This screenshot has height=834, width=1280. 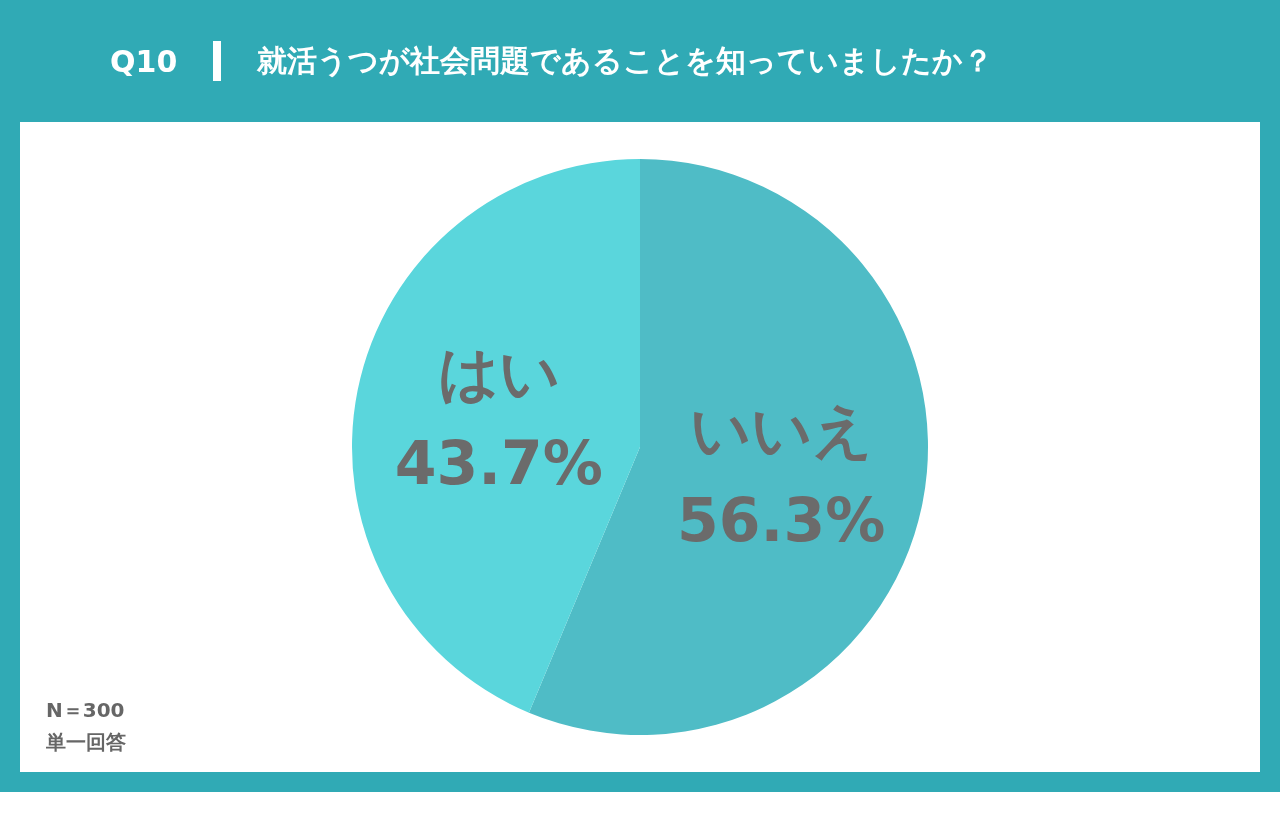 What do you see at coordinates (781, 519) in the screenshot?
I see `data-label: 56.3%` at bounding box center [781, 519].